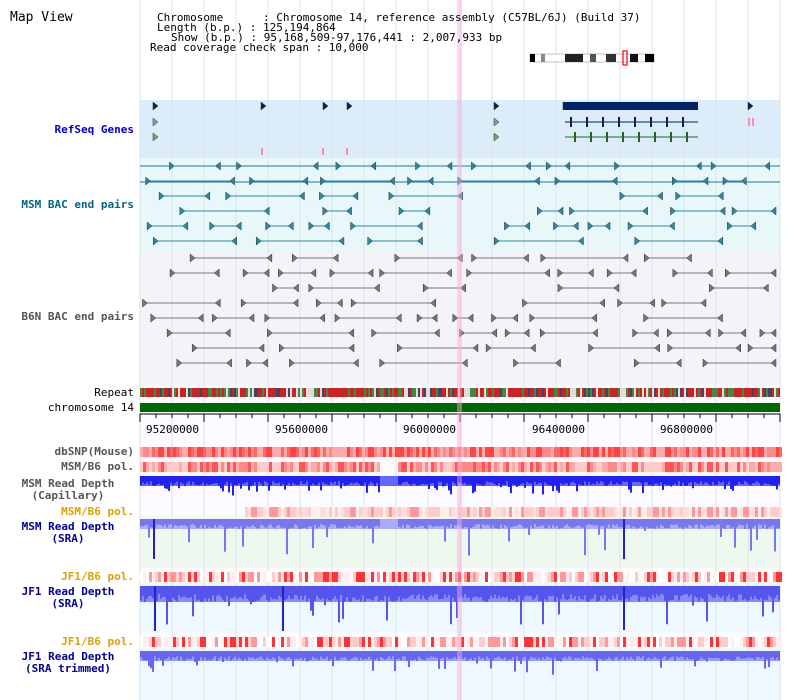  What do you see at coordinates (97, 641) in the screenshot?
I see `track-label-jf1-b6-pol-2: JF1/B6 pol.` at bounding box center [97, 641].